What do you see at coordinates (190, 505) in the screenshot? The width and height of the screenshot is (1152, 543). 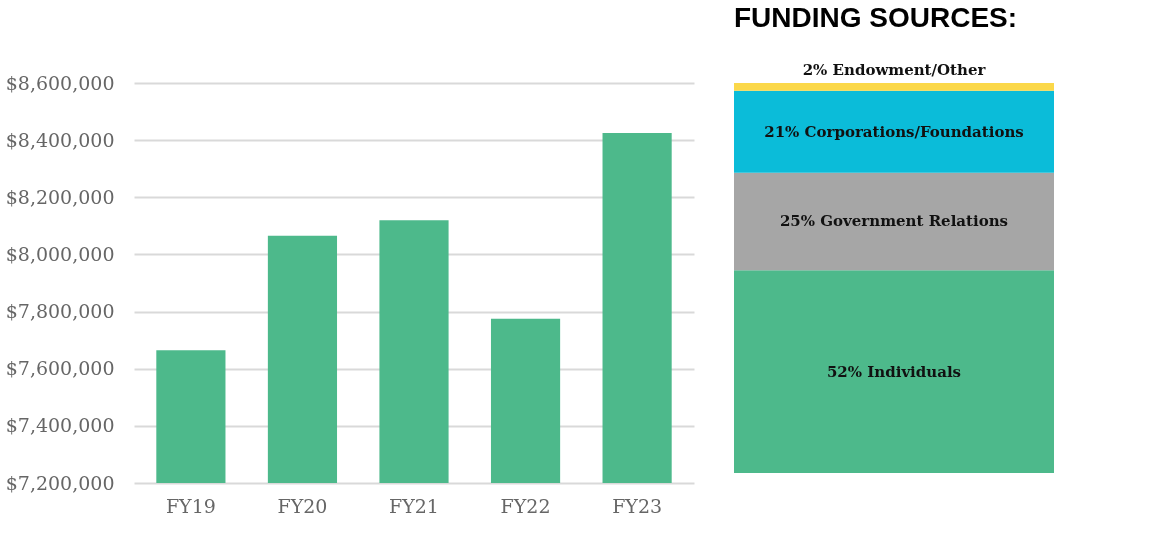 I see `x-tick-label: FY19` at bounding box center [190, 505].